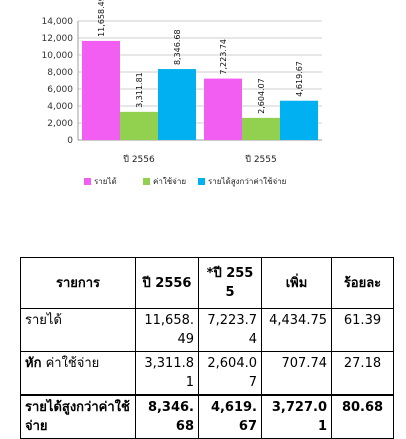  I want to click on y-tick-label: 10,000, so click(58, 56).